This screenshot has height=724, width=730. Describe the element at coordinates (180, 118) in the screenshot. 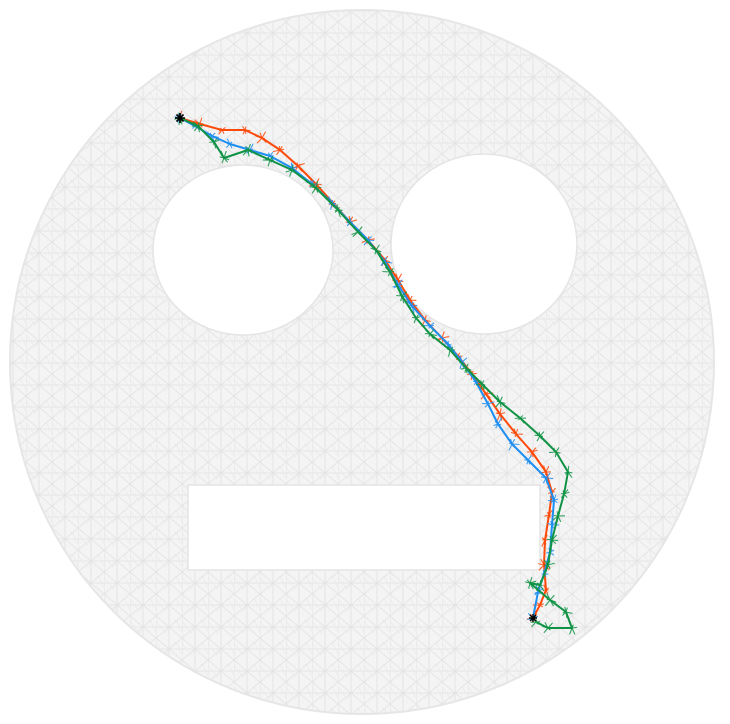

I see `start-point-marker` at that location.